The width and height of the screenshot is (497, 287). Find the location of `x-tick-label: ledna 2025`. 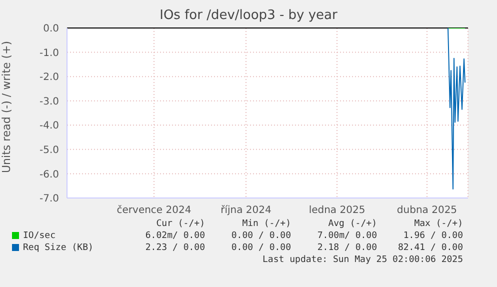

x-tick-label: ledna 2025 is located at coordinates (337, 210).